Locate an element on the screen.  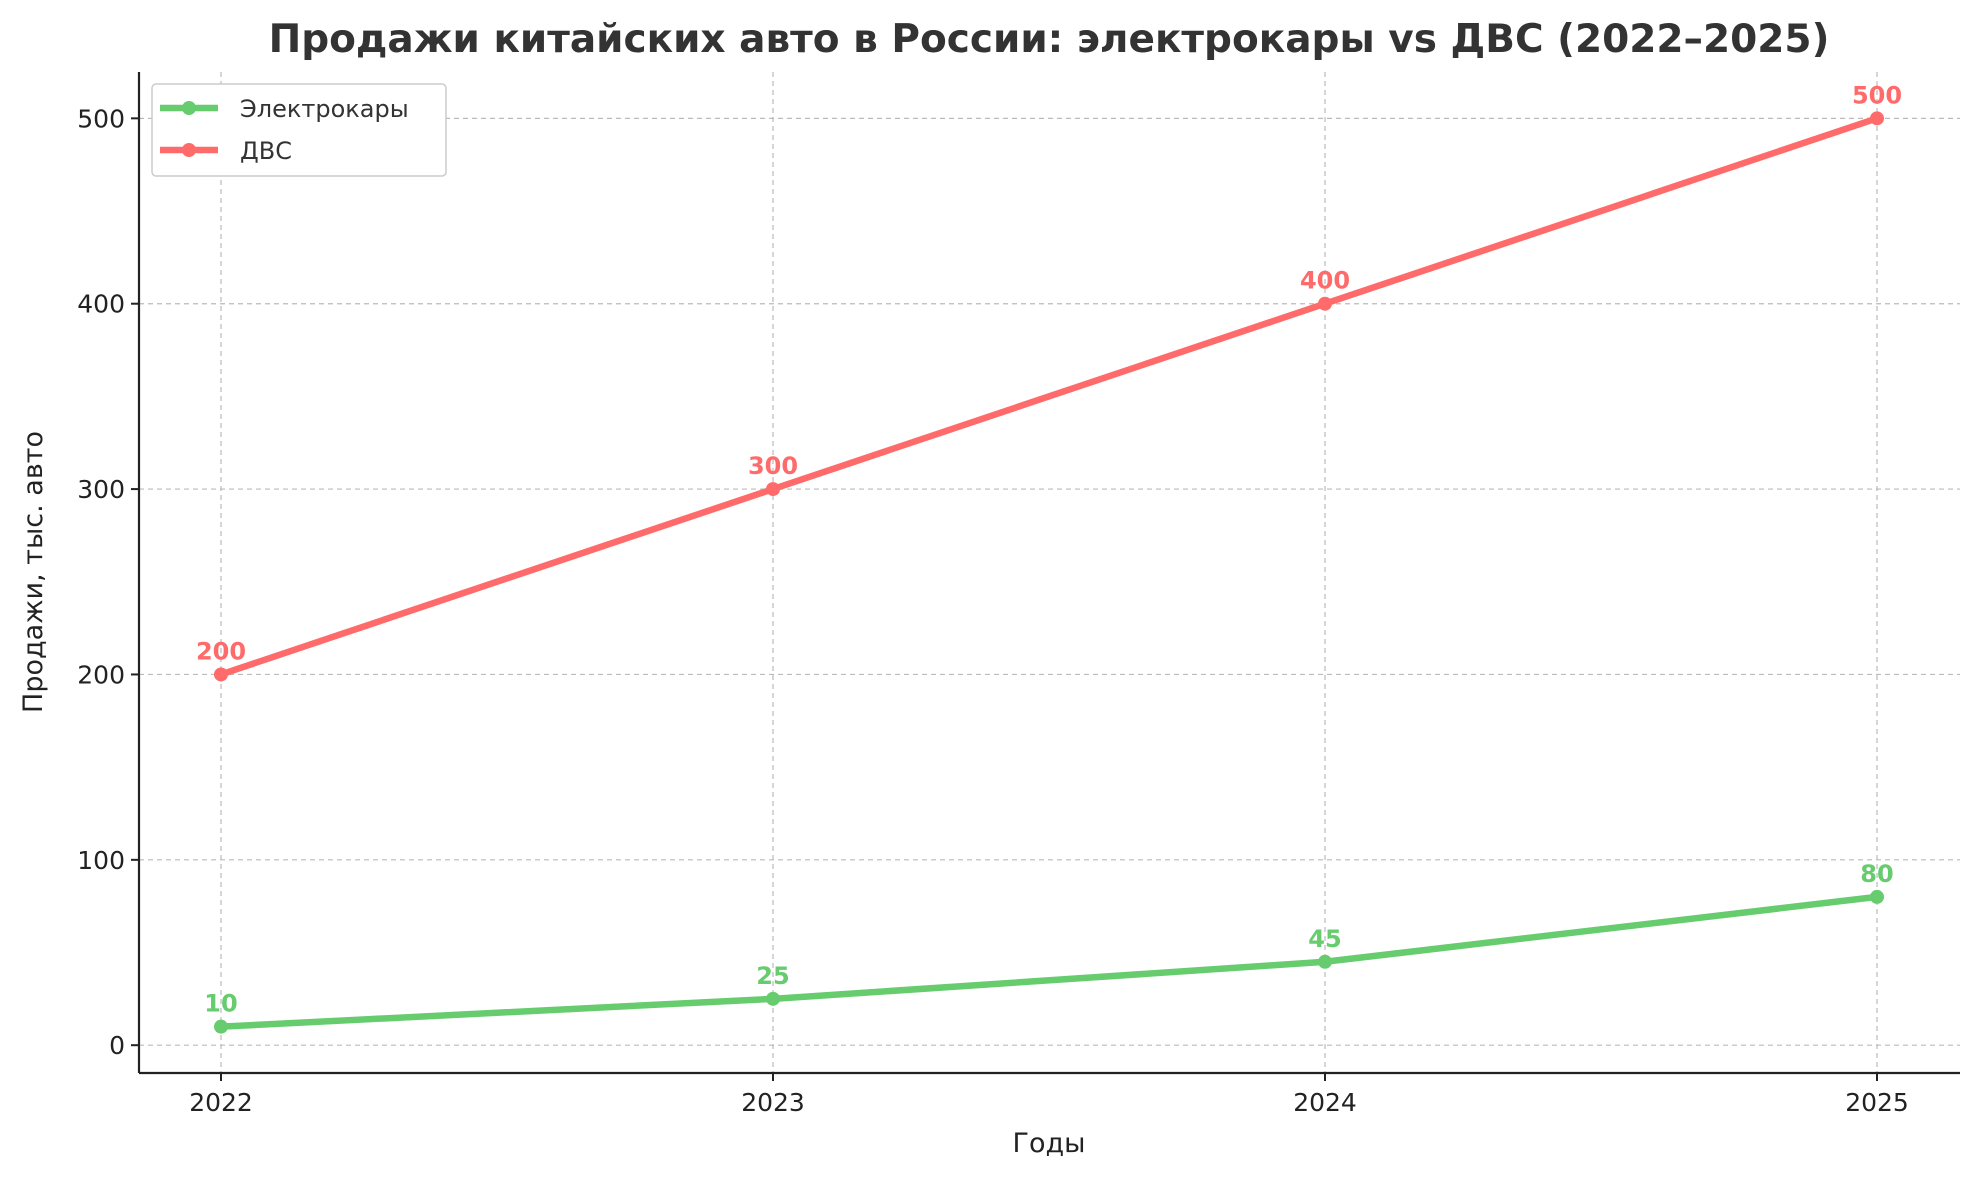
legend-marker-electric is located at coordinates (189, 108).